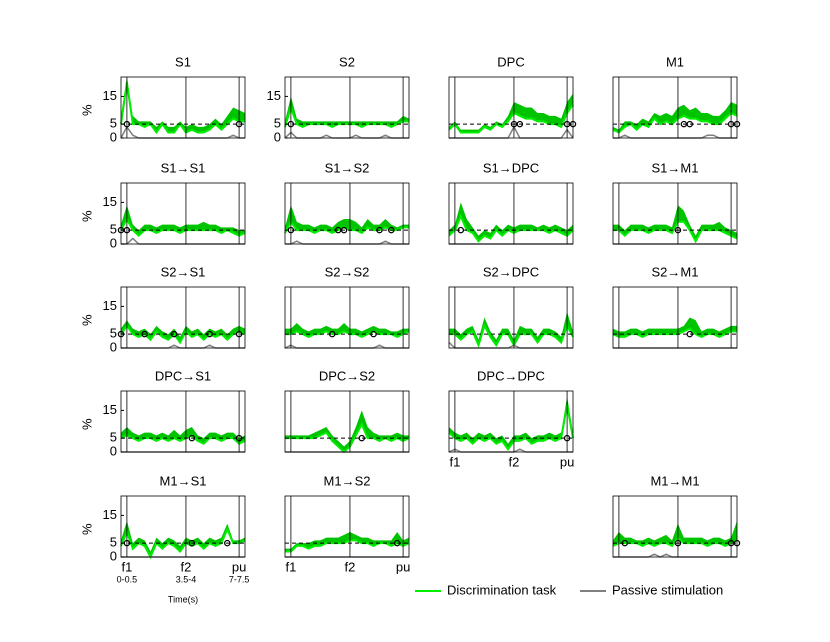 This screenshot has height=642, width=830. I want to click on panel-title: DPC→S2, so click(347, 375).